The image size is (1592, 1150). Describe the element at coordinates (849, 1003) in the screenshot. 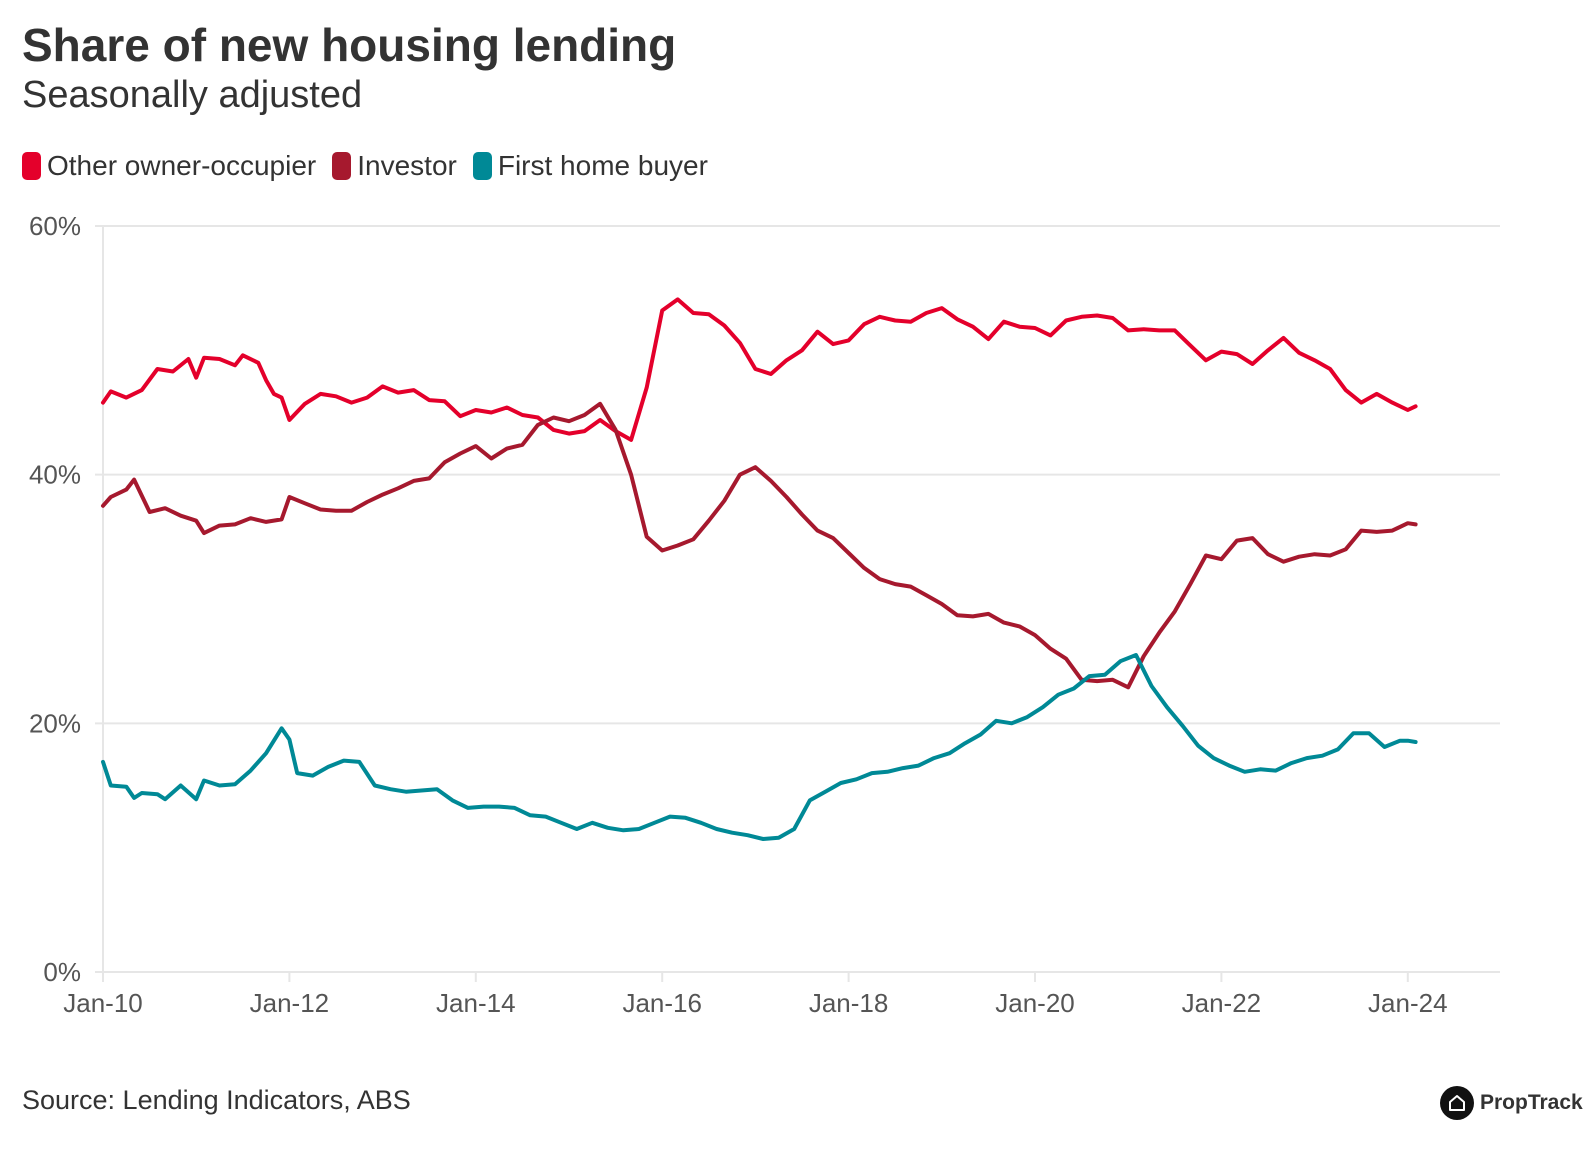

I see `x-tick-label: Jan-18` at that location.